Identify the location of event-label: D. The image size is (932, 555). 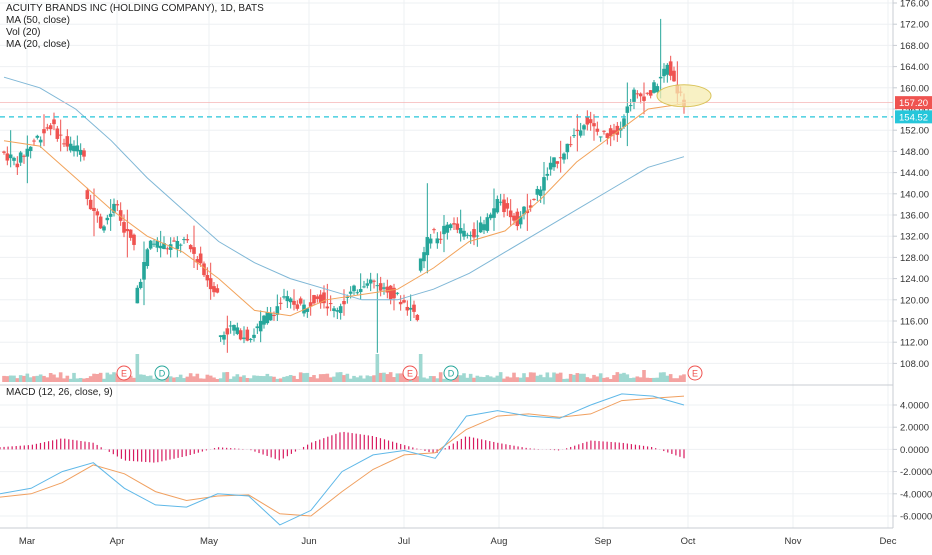
(162, 374).